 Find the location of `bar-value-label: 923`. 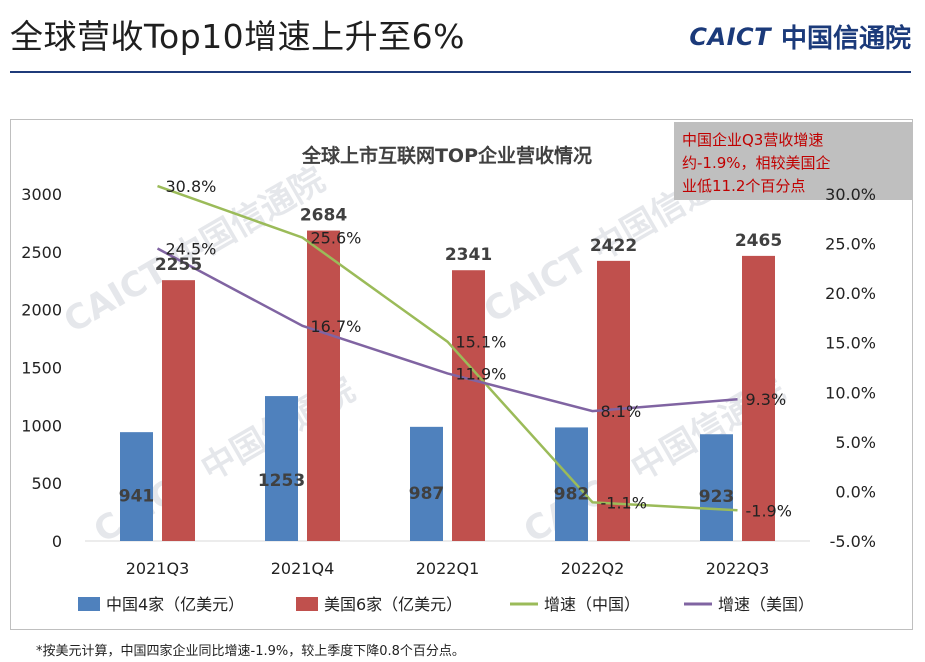

bar-value-label: 923 is located at coordinates (717, 497).